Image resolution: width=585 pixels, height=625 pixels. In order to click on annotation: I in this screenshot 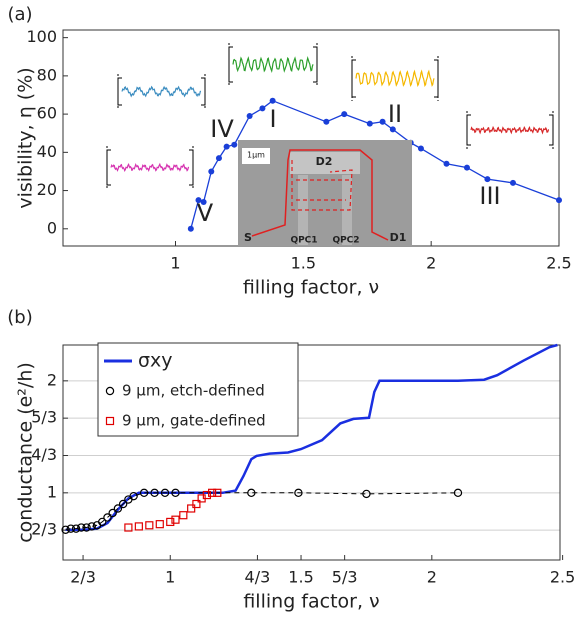, I will do `click(272, 119)`.